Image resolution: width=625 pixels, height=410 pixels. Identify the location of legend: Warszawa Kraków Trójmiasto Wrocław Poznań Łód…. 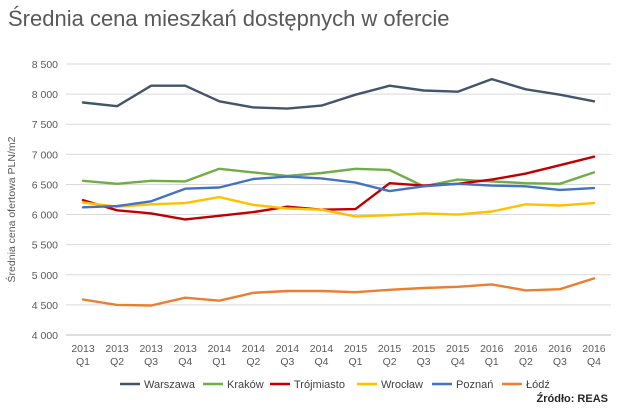
(335, 385).